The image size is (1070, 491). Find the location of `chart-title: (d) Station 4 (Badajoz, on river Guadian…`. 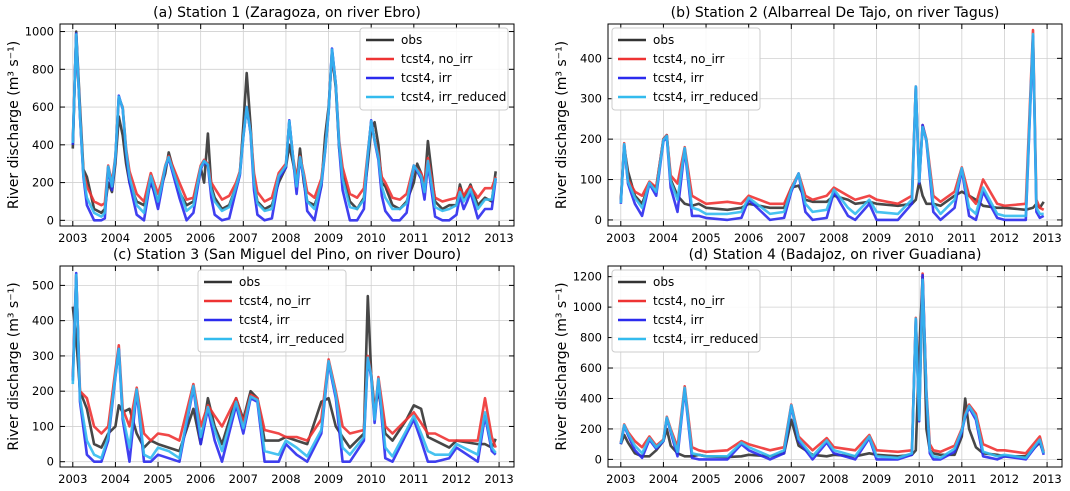

chart-title: (d) Station 4 (Badajoz, on river Guadian… is located at coordinates (835, 255).